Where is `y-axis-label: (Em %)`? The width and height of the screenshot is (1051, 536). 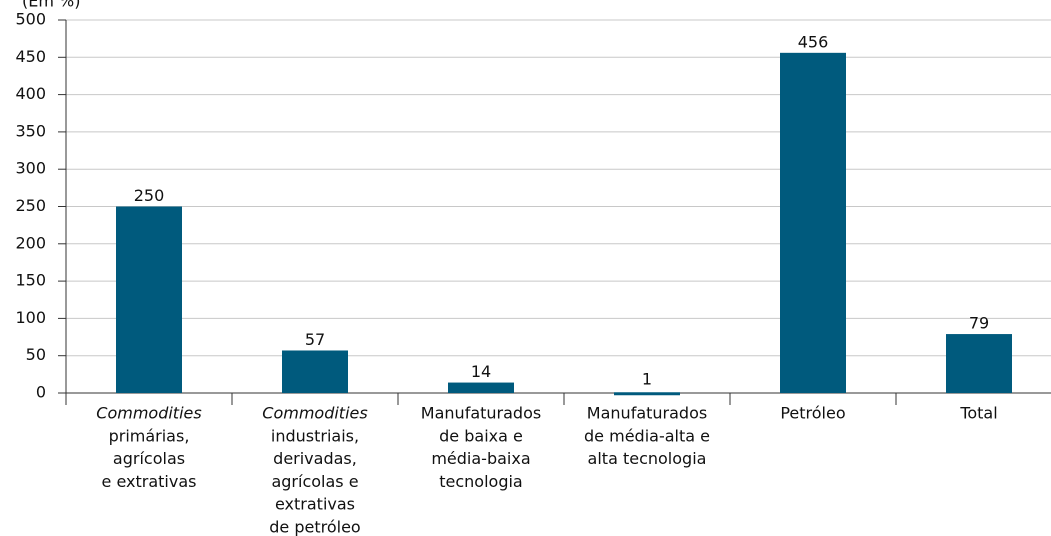
y-axis-label: (Em %) is located at coordinates (51, 5).